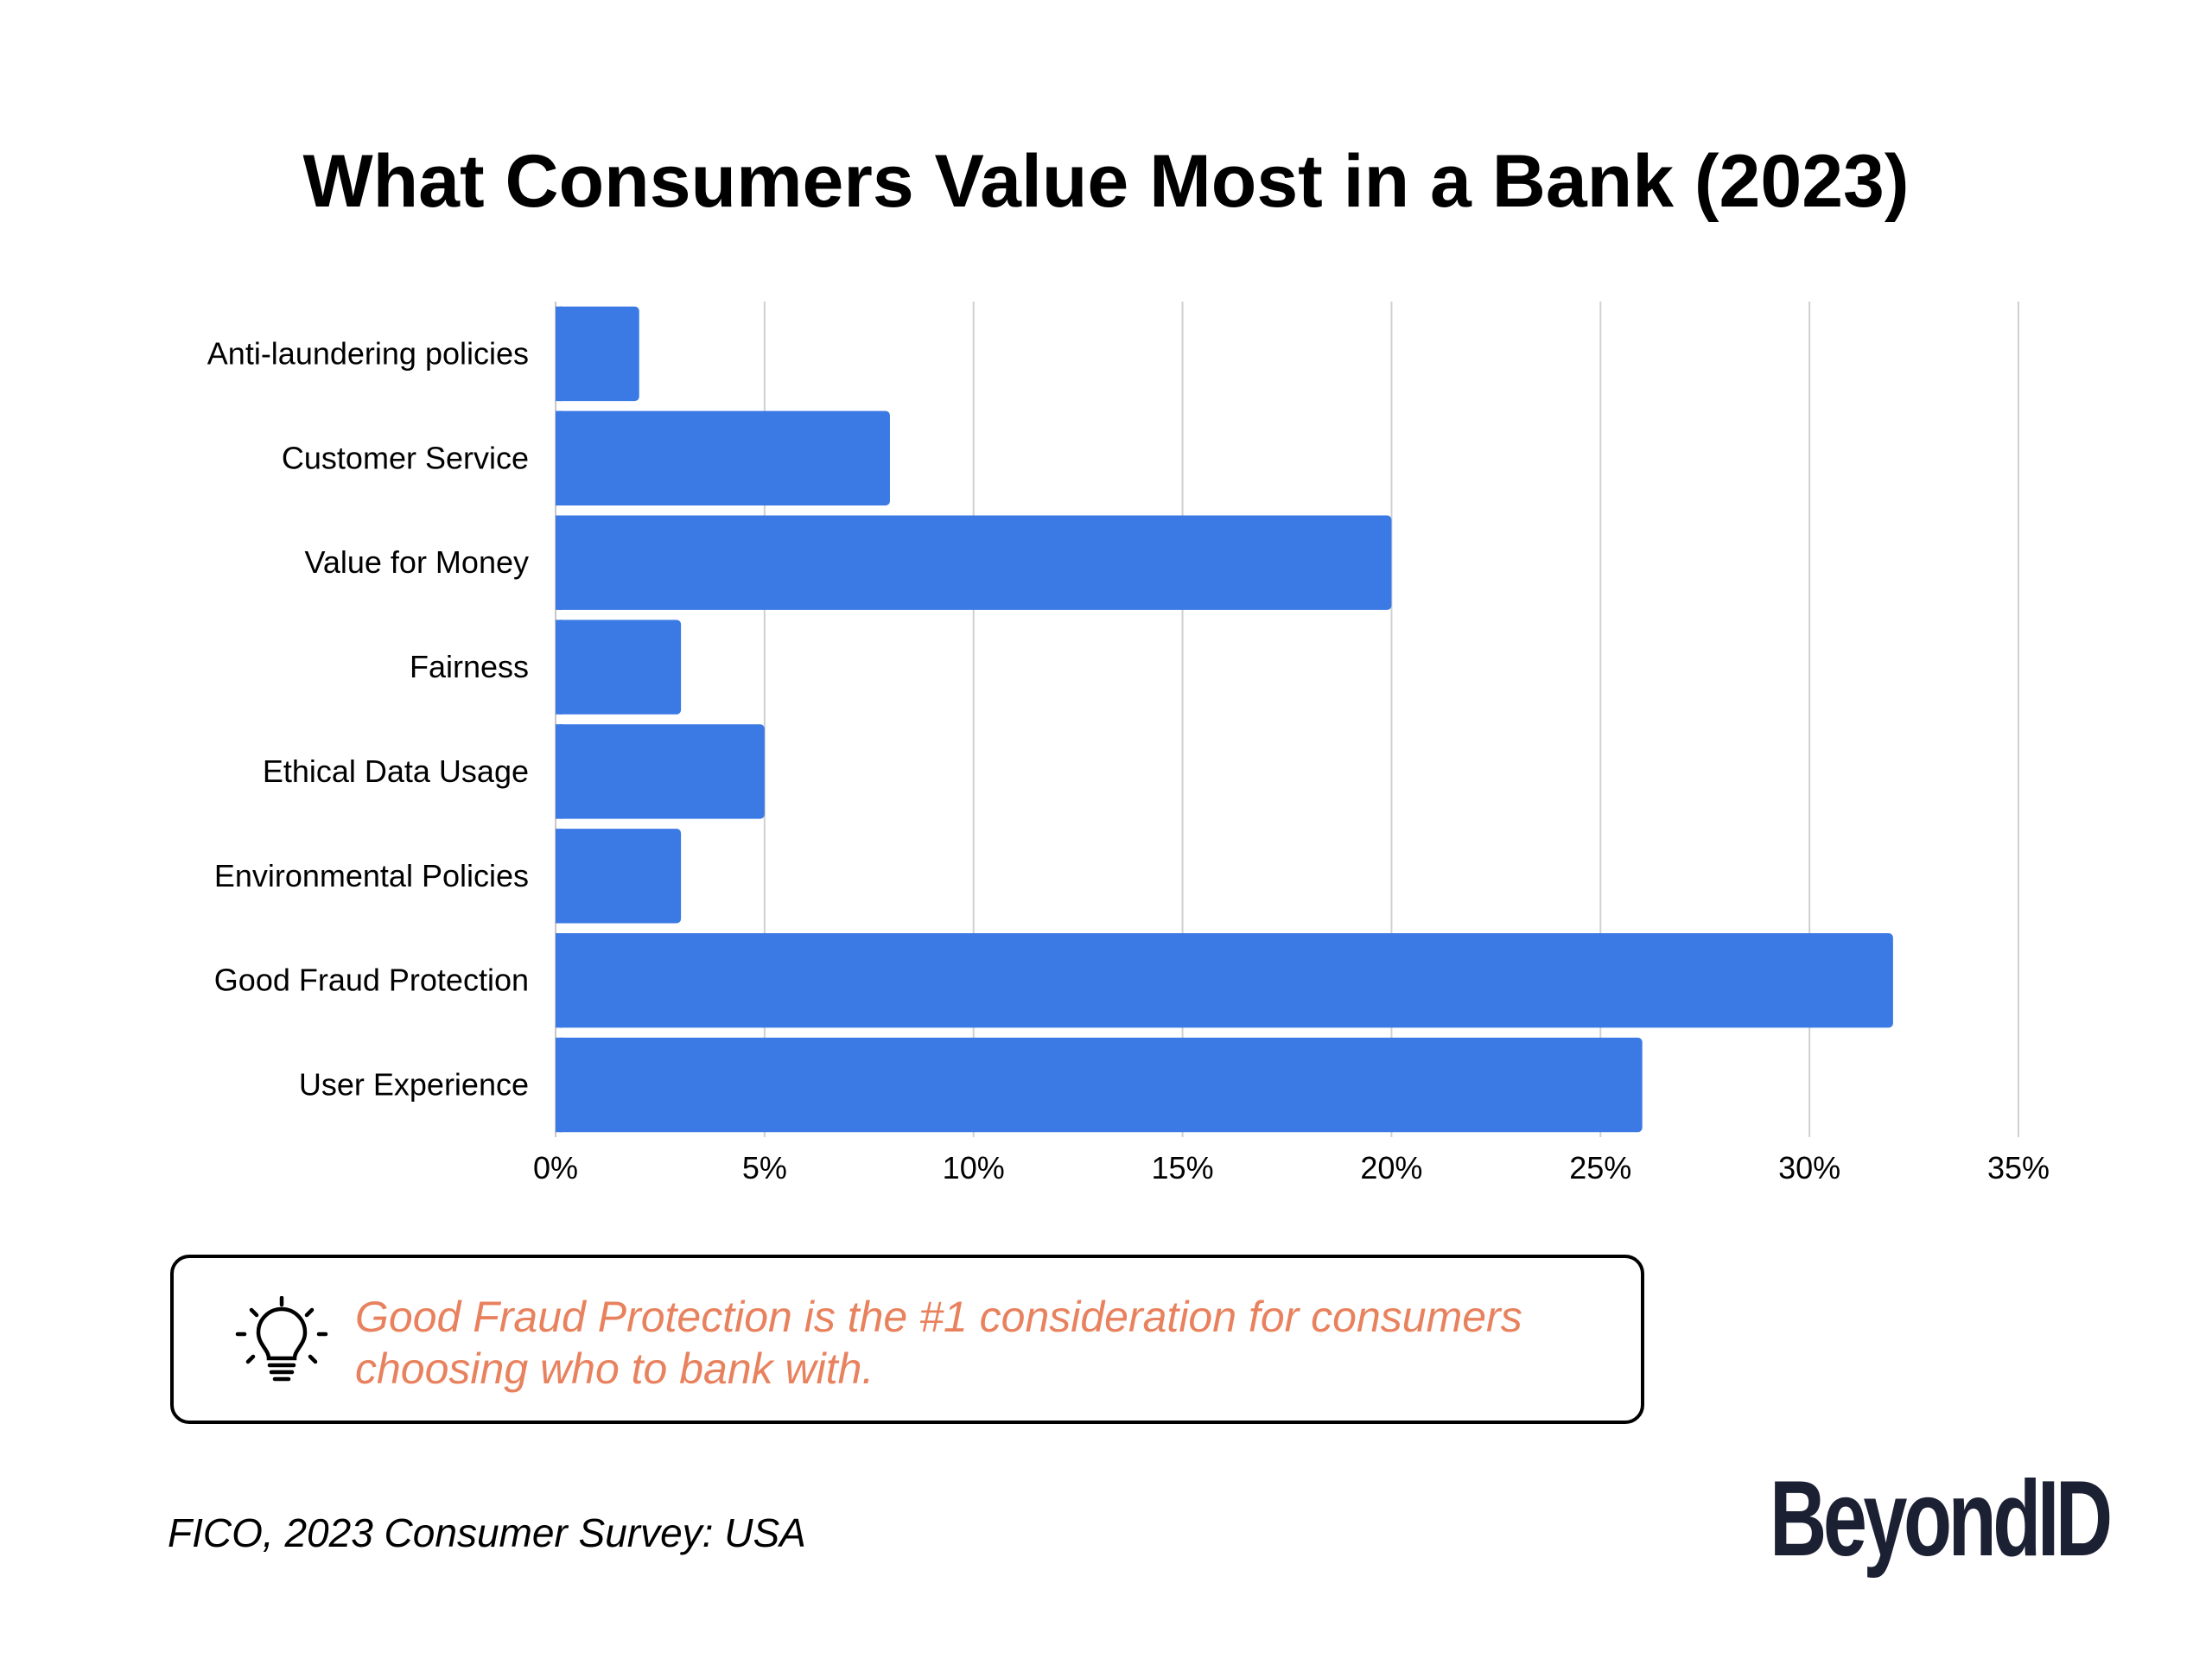  I want to click on x-tick-label: 0%, so click(555, 1167).